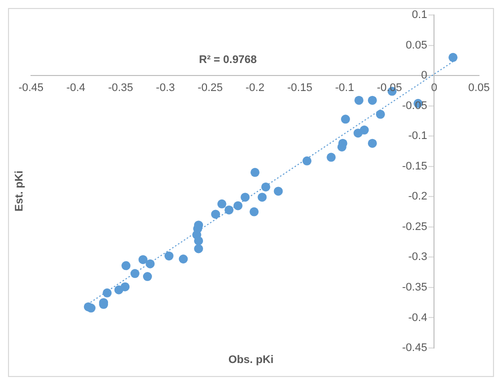 The height and width of the screenshot is (383, 500). What do you see at coordinates (415, 287) in the screenshot?
I see `y-tick-label: -0.35` at bounding box center [415, 287].